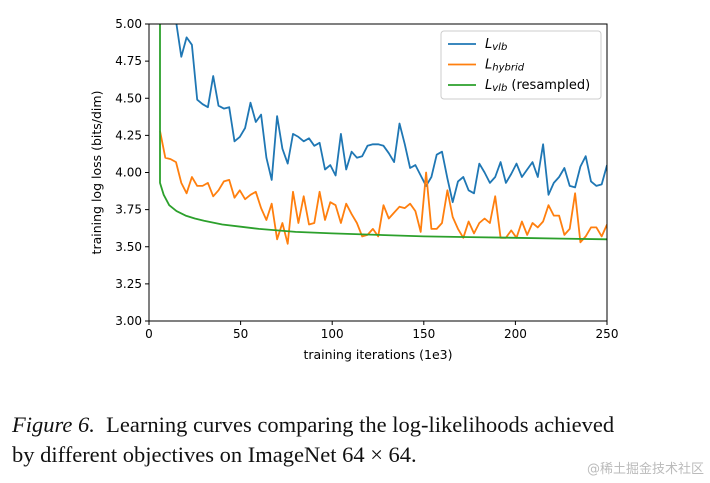 This screenshot has height=483, width=710. What do you see at coordinates (128, 247) in the screenshot?
I see `y-tick-label: 3.50` at bounding box center [128, 247].